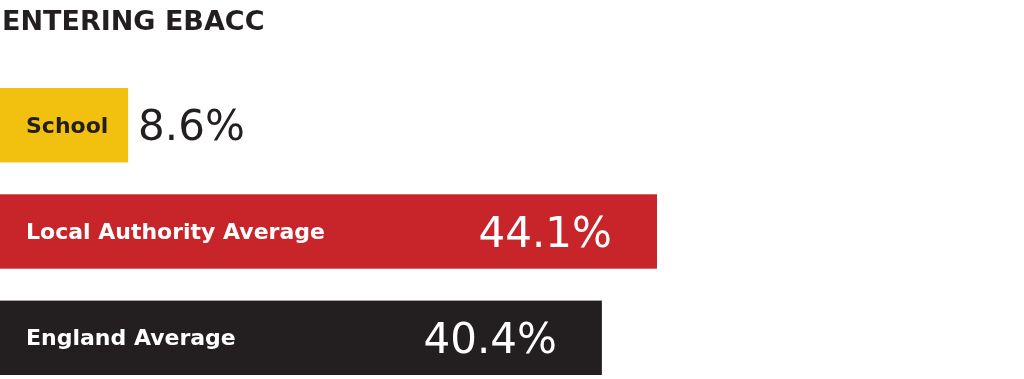  I want to click on data-label: 44.1%, so click(545, 232).